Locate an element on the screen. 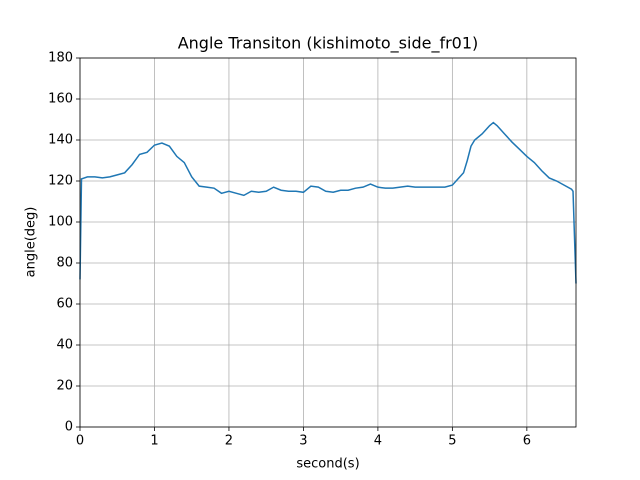 The height and width of the screenshot is (480, 640). x-tick-label: 4 is located at coordinates (378, 441).